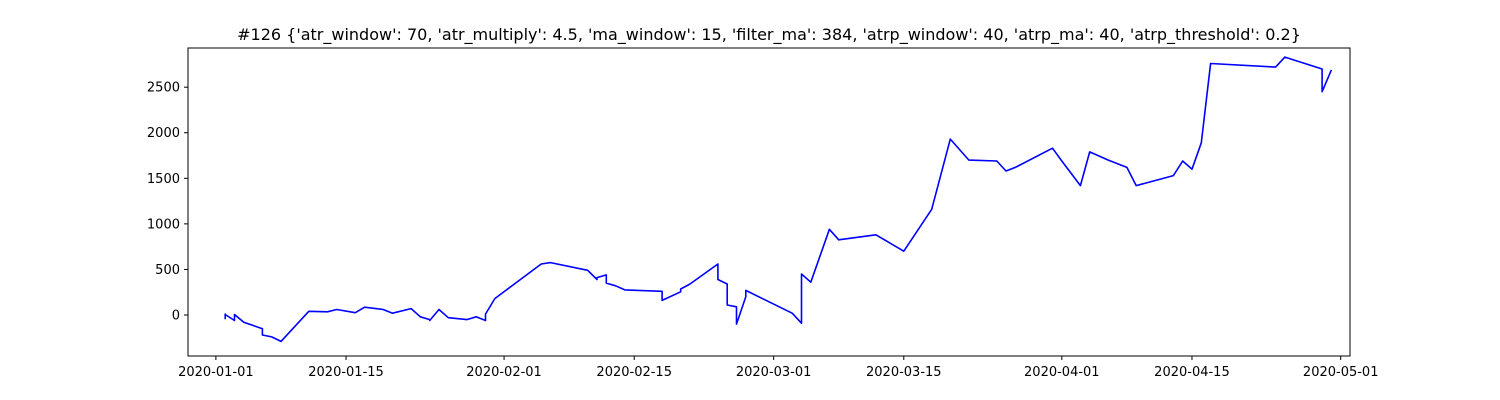  Describe the element at coordinates (1341, 372) in the screenshot. I see `x-tick-label: 2020-05-01` at that location.